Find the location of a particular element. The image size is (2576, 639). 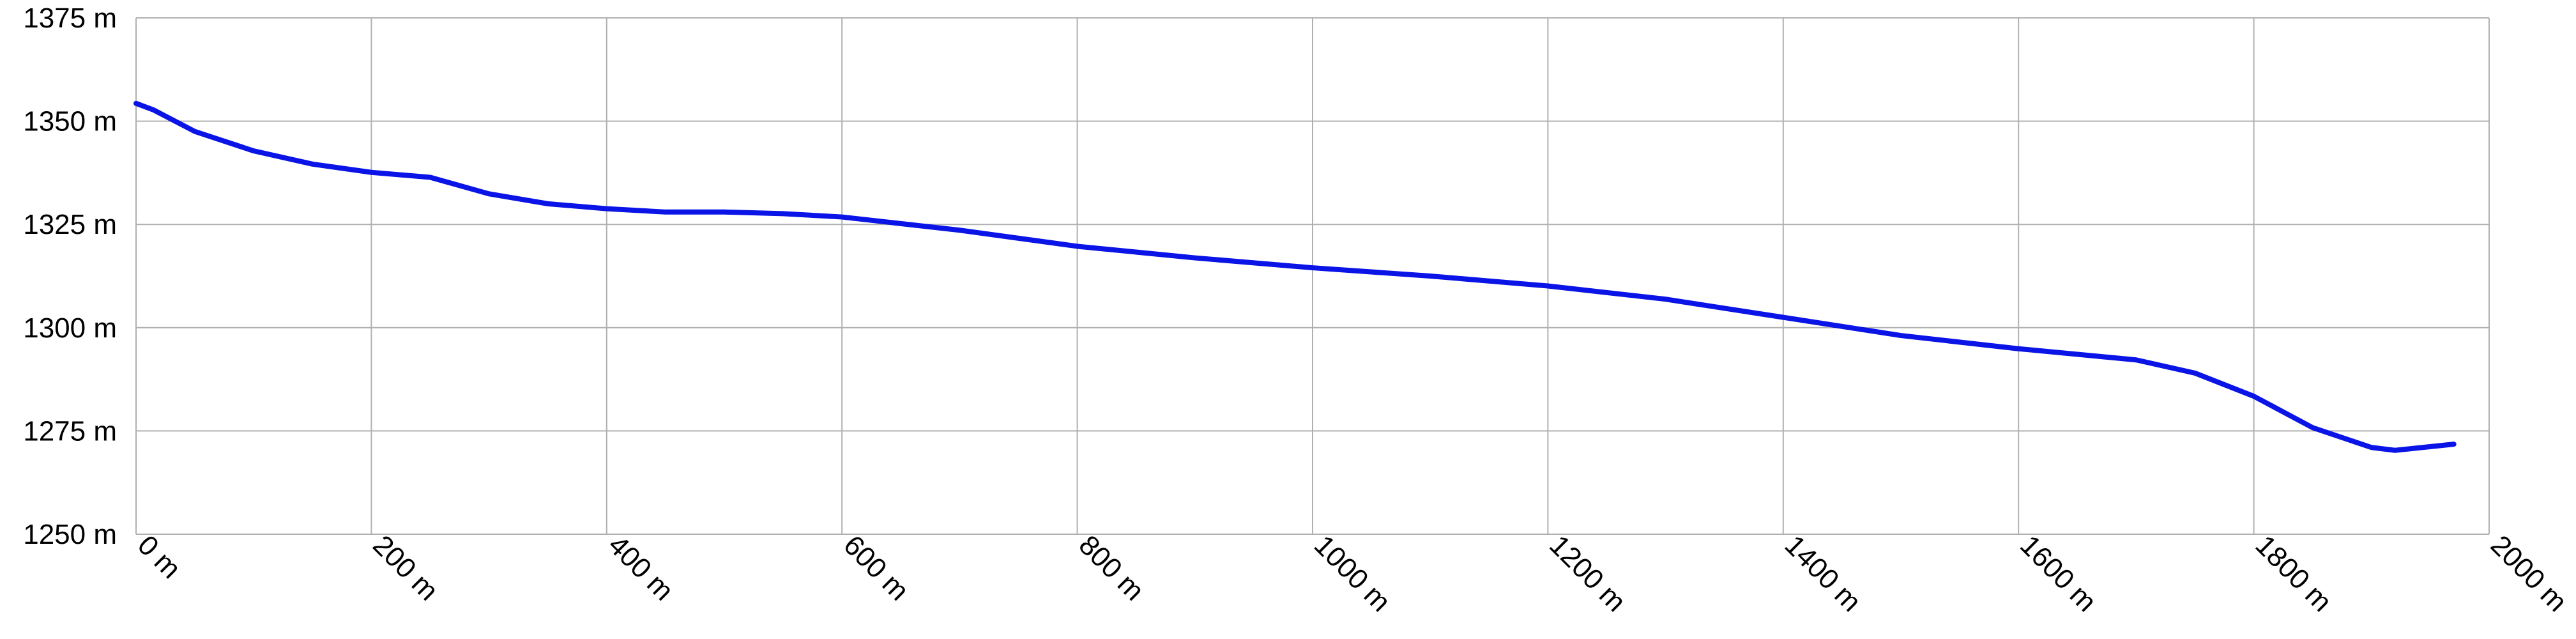

y-tick-label: 1250 m is located at coordinates (70, 534).